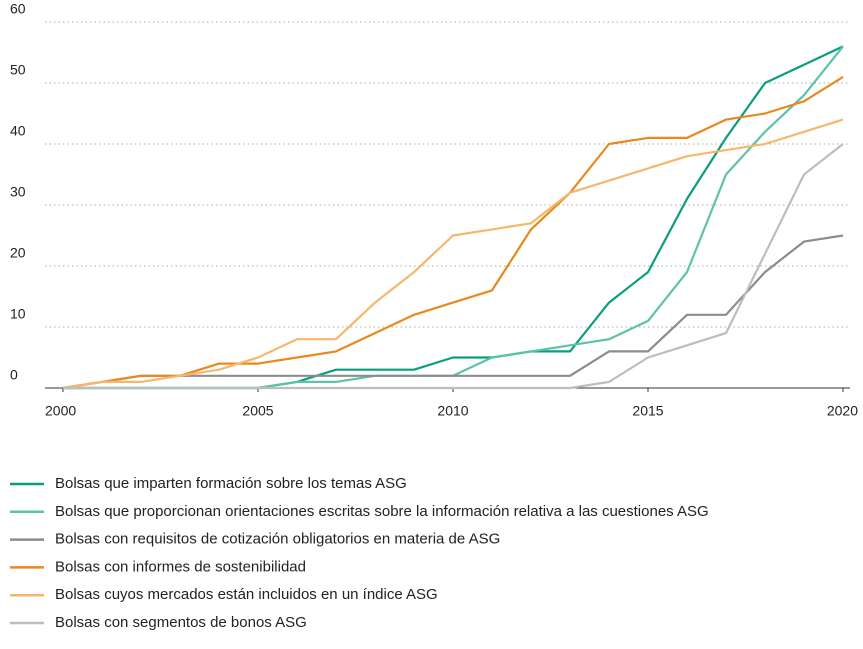 This screenshot has height=649, width=863. Describe the element at coordinates (18, 314) in the screenshot. I see `y-tick-label: 10` at that location.